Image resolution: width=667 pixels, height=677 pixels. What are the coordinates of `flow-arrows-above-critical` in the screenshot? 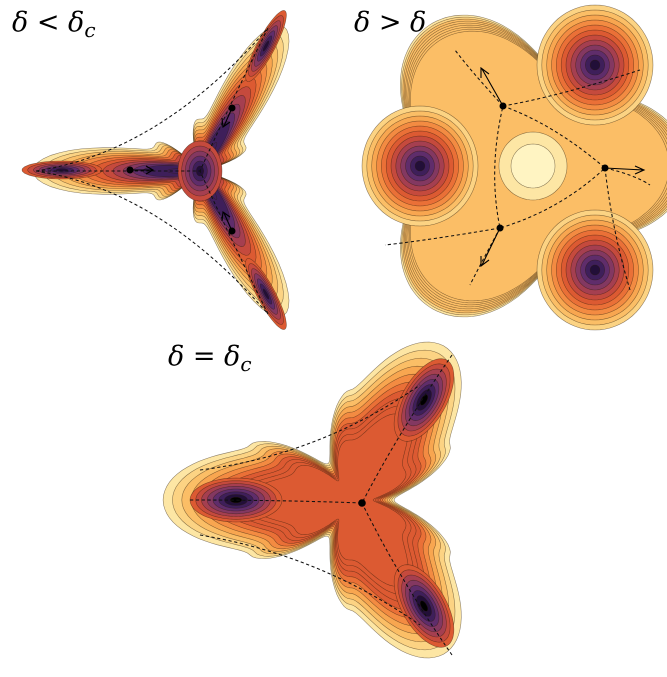 It's located at (563, 167).